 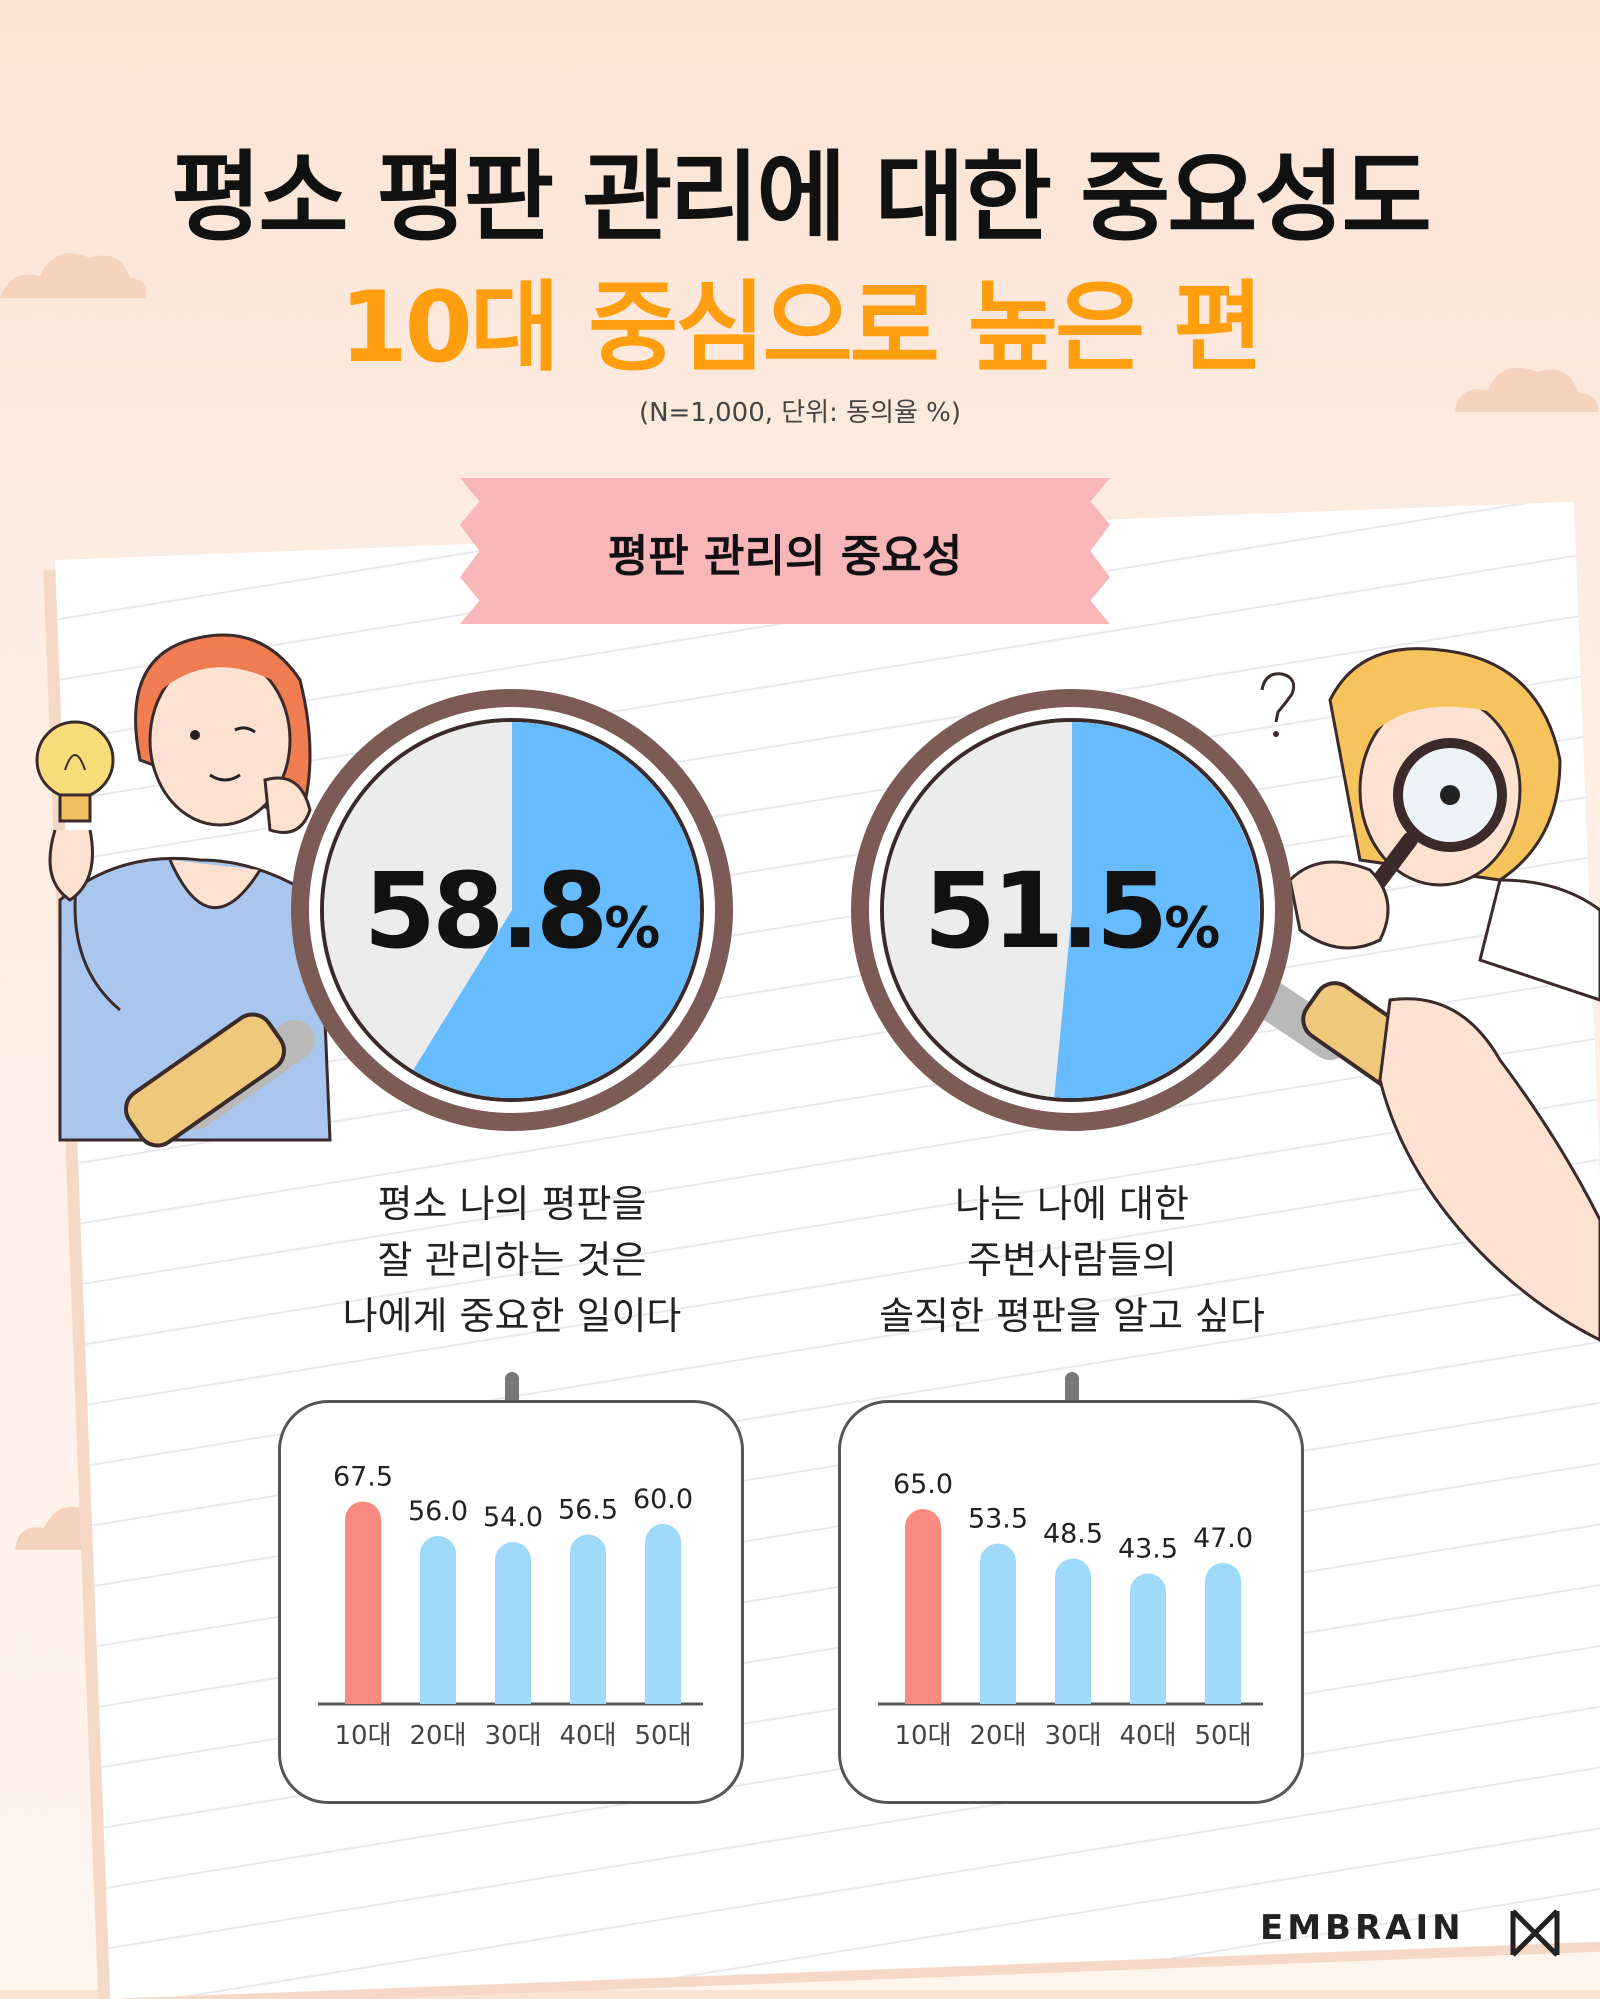 I want to click on bar-value-label-right-4: 47.0, so click(x=1223, y=1538).